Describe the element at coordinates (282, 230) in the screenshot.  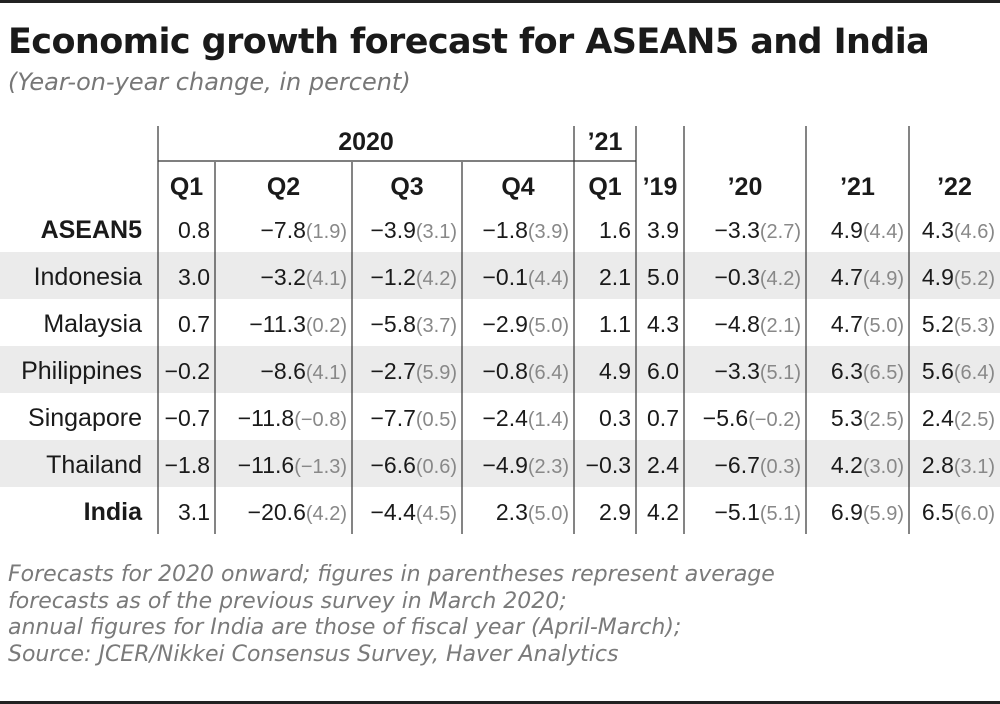
I see `cell-value: −7.8` at that location.